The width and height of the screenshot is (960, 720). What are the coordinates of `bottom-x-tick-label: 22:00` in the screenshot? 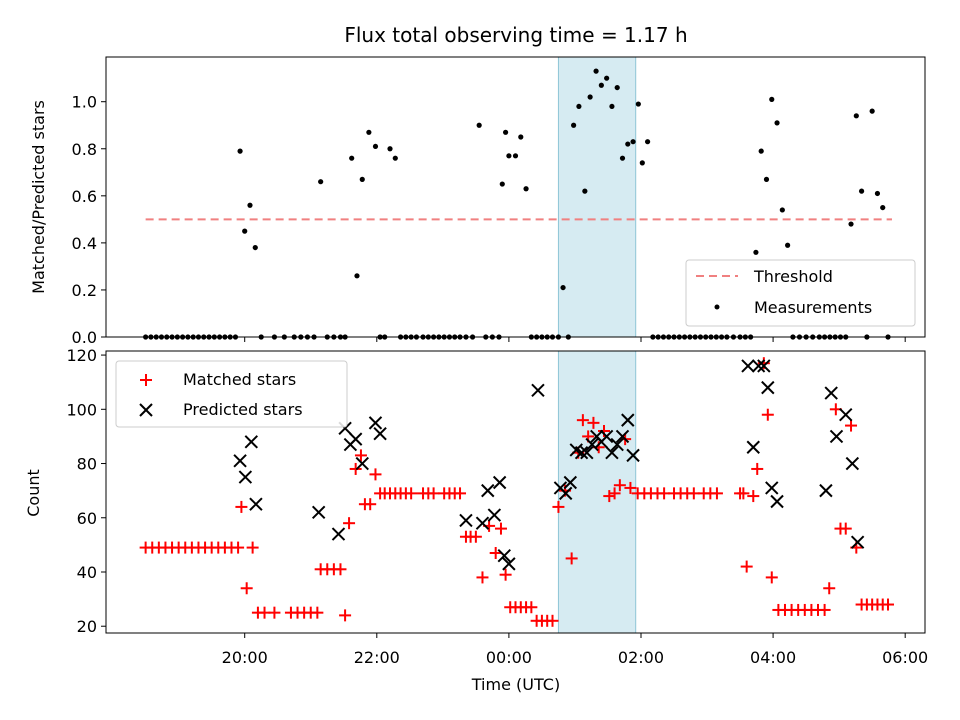 It's located at (377, 657).